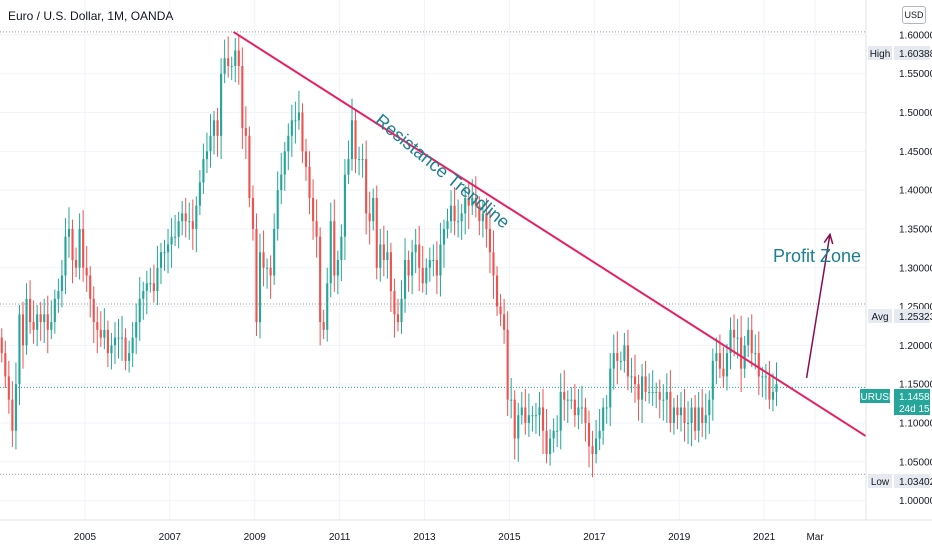 The width and height of the screenshot is (932, 550). I want to click on svg-text: EURUSD, so click(875, 397).